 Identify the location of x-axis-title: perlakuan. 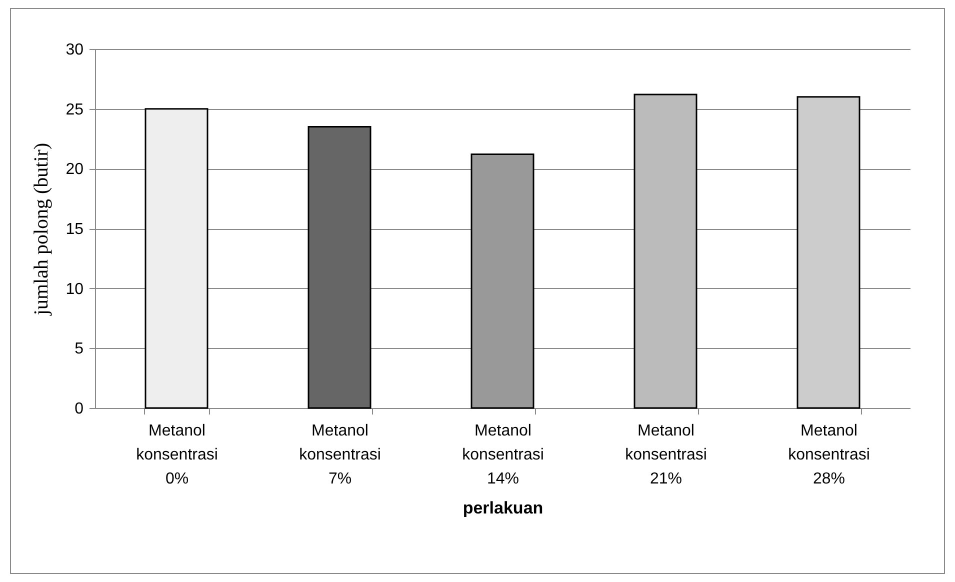
(503, 508).